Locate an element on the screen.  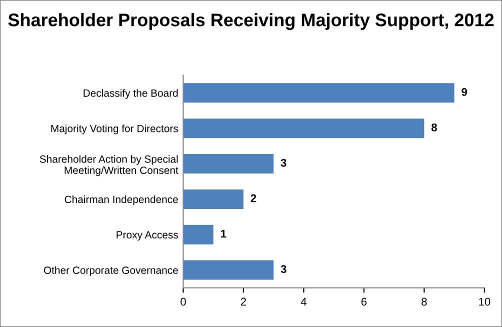
data-label: 8 is located at coordinates (434, 127).